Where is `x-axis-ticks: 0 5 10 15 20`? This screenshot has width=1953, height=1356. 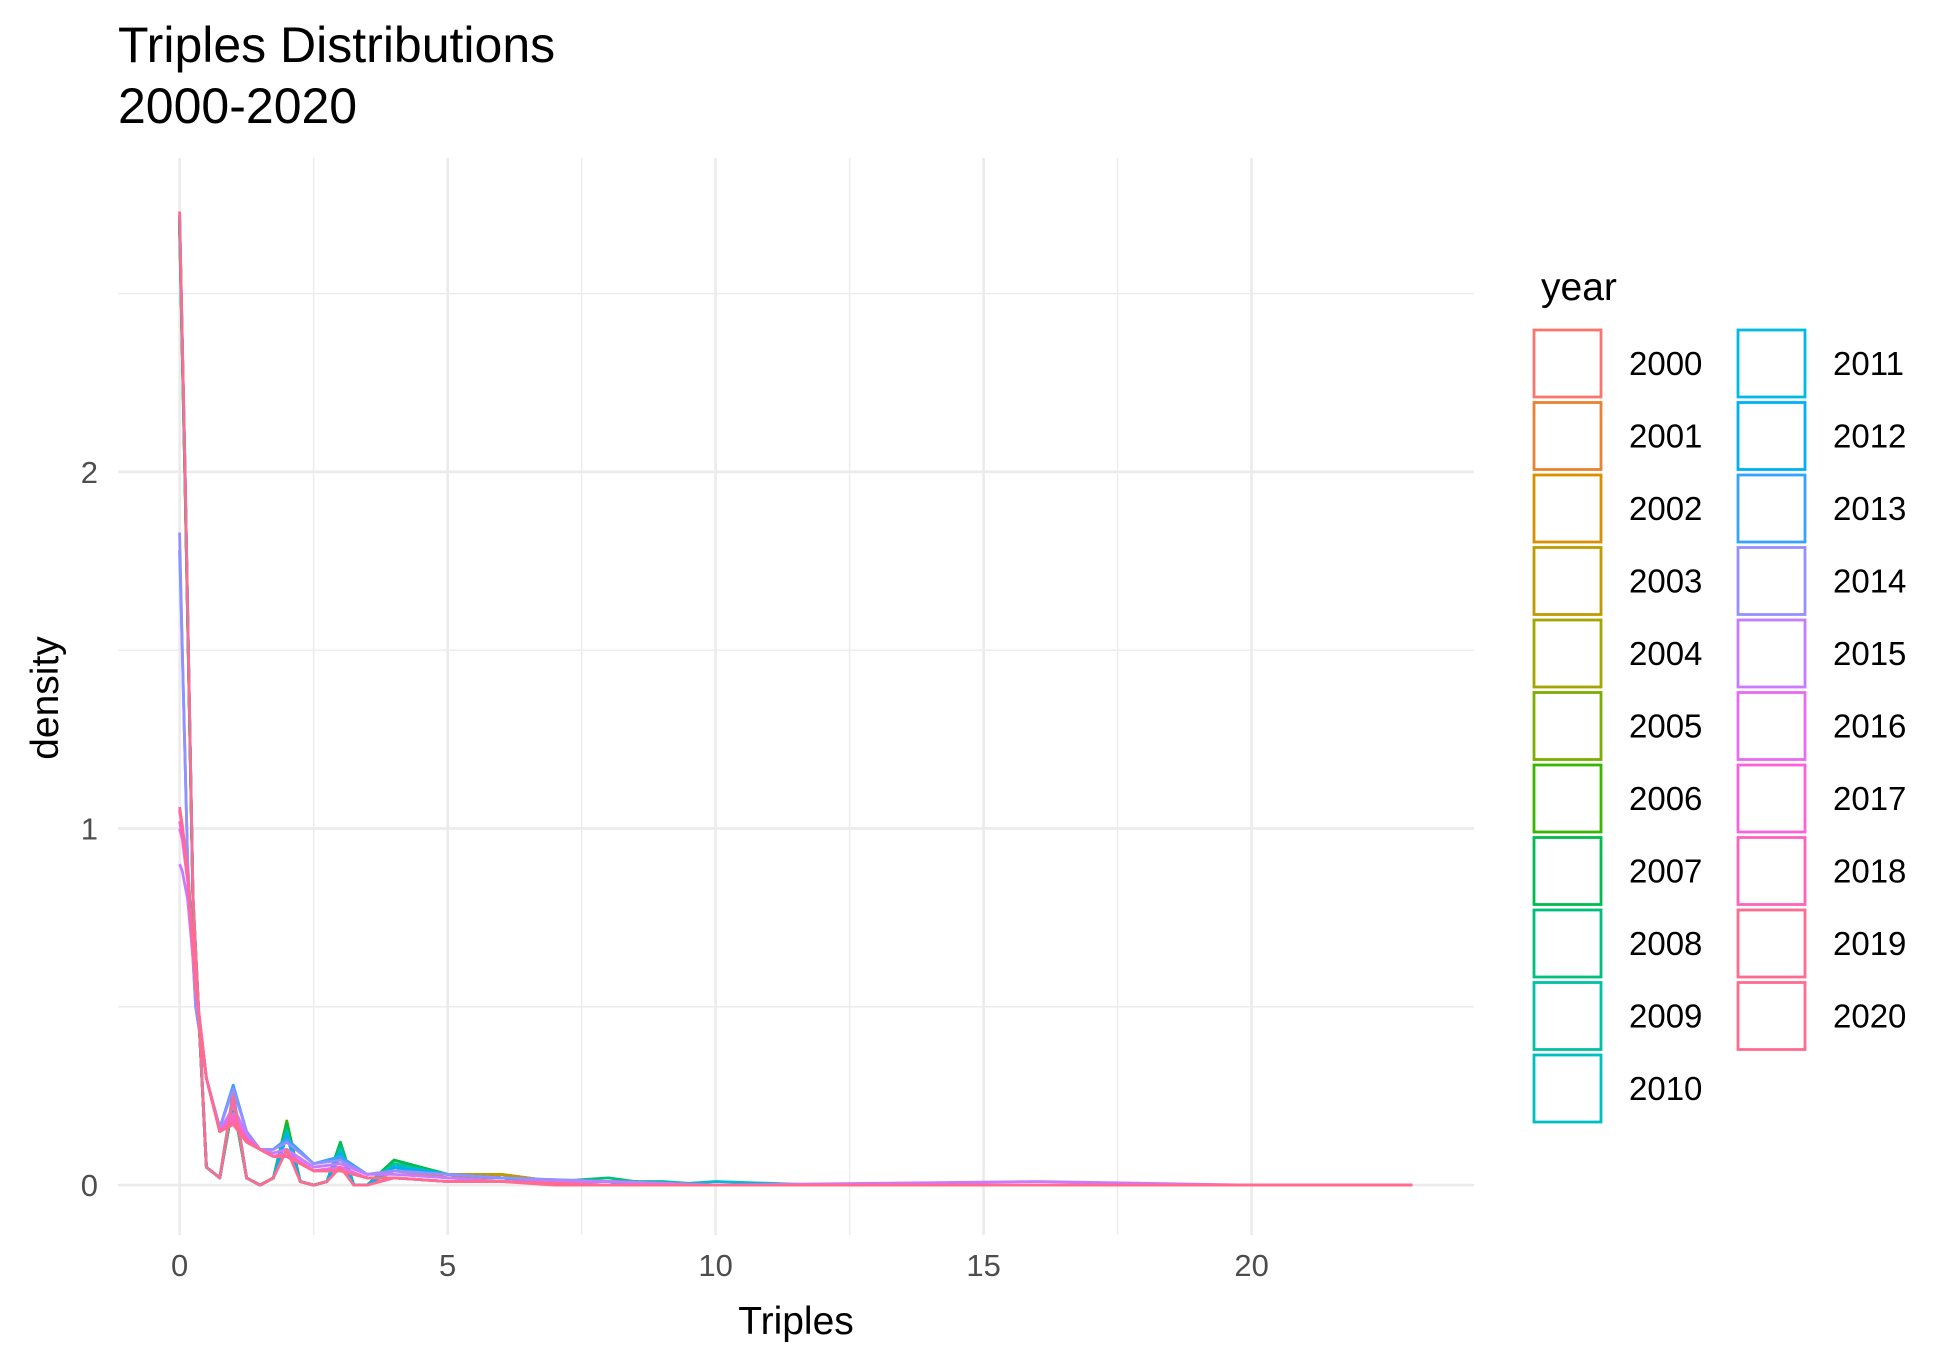
x-axis-ticks: 0 5 10 15 20 is located at coordinates (720, 1265).